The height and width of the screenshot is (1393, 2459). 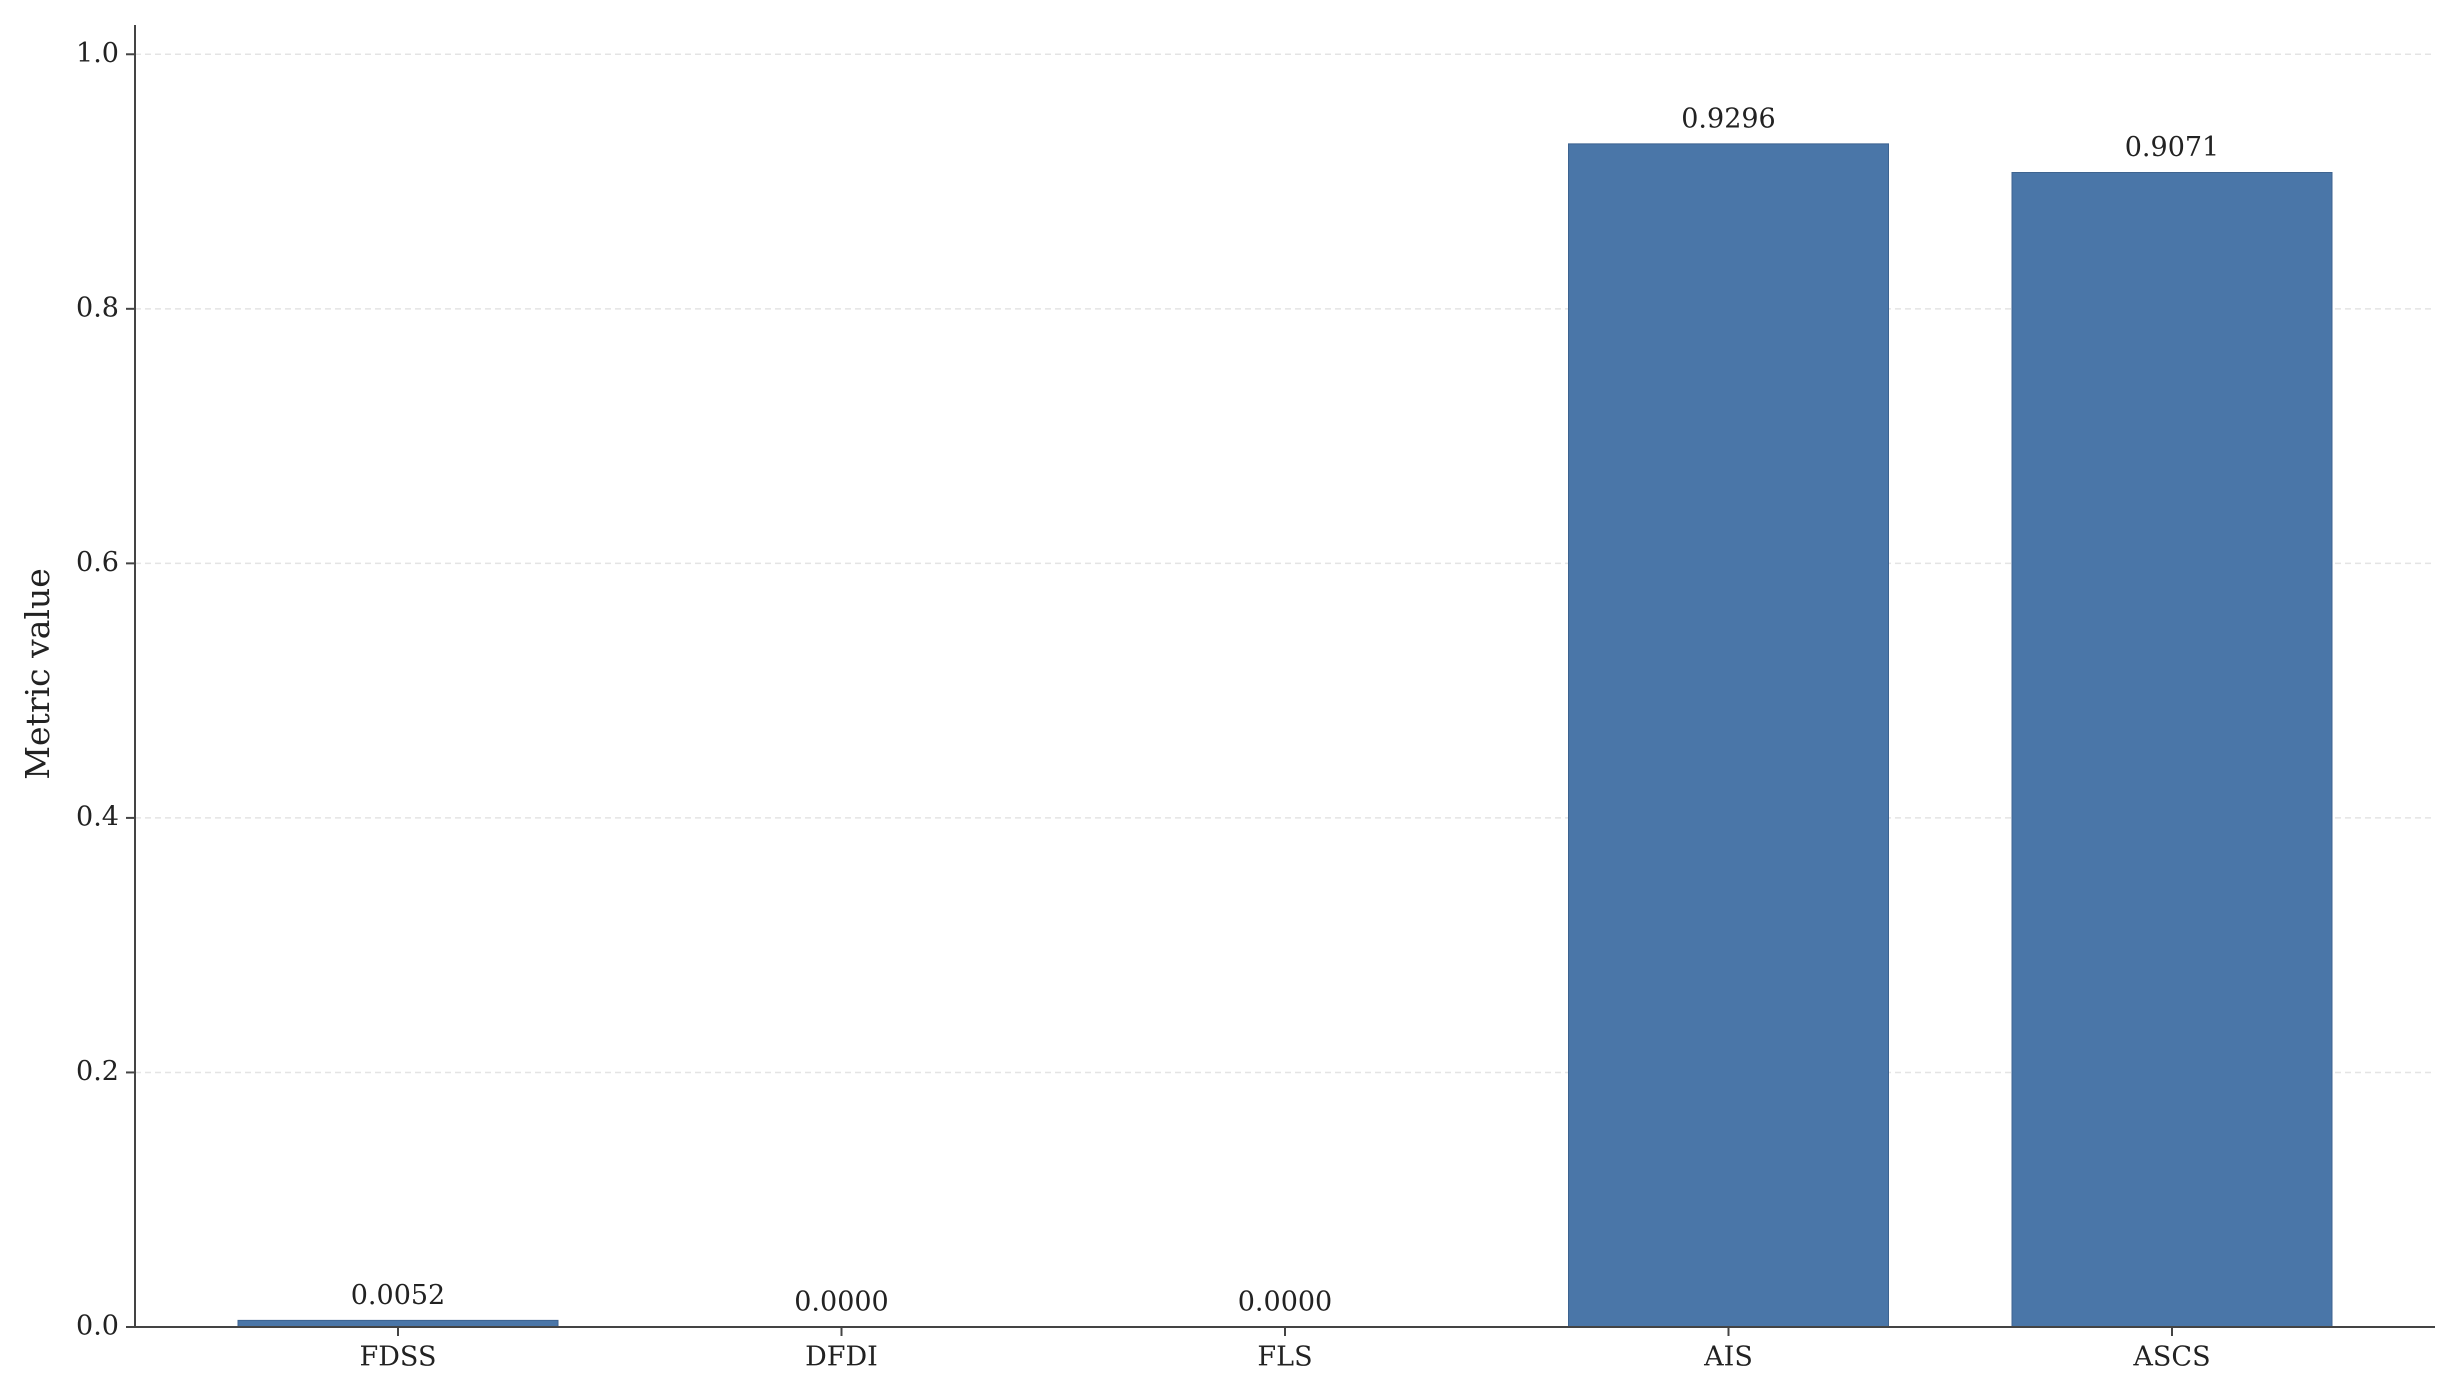 What do you see at coordinates (1284, 1357) in the screenshot?
I see `x-tick-label: FLS` at bounding box center [1284, 1357].